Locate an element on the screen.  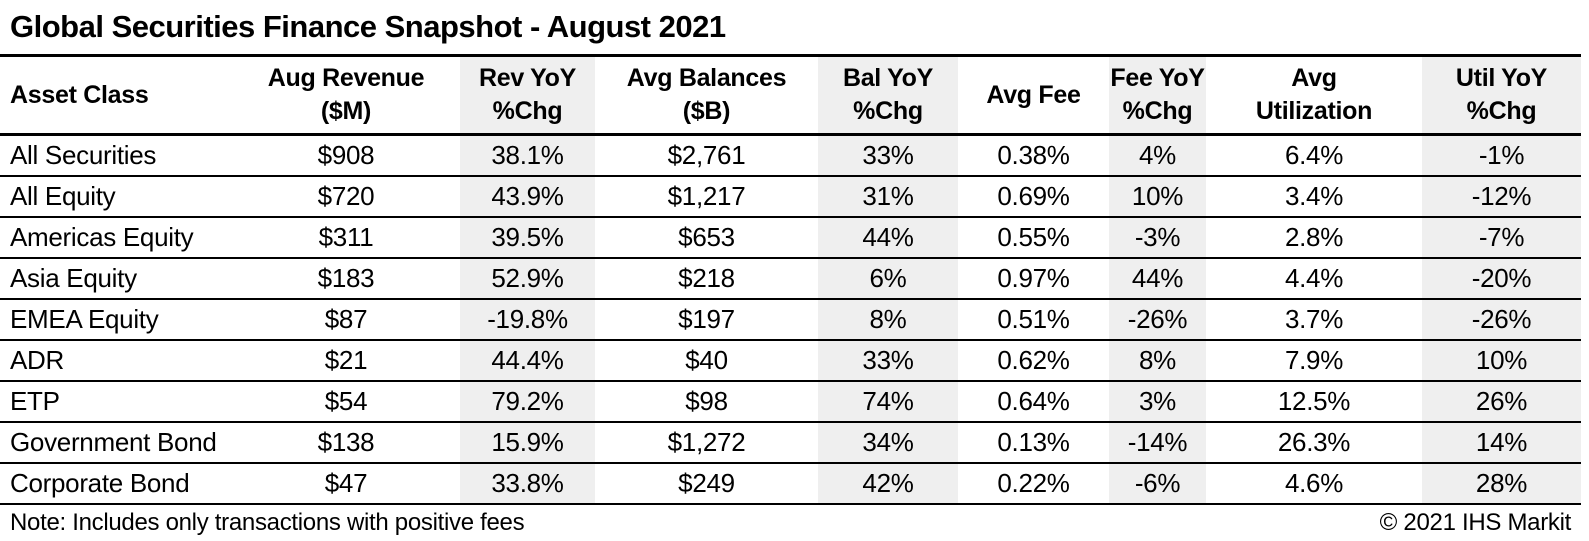
avg-balances-cell: $2,761 is located at coordinates (706, 155).